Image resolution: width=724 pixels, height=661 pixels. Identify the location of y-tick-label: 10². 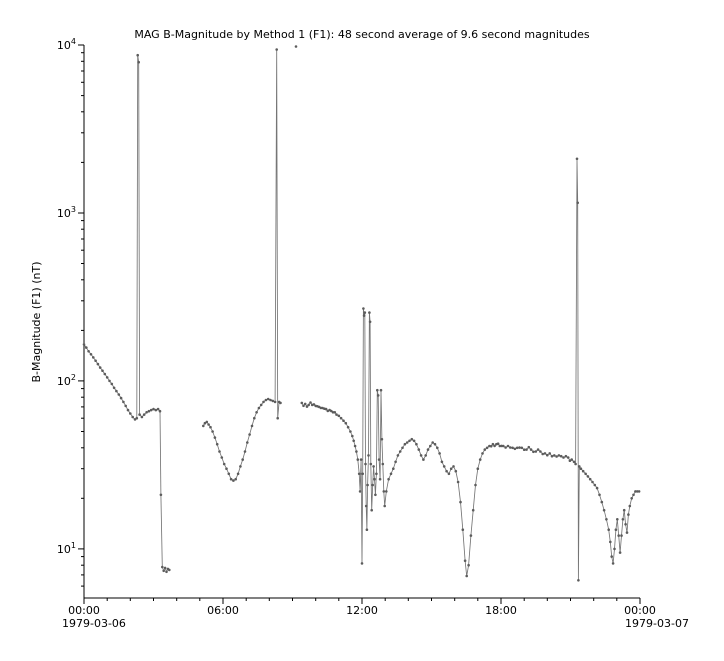
(66, 380).